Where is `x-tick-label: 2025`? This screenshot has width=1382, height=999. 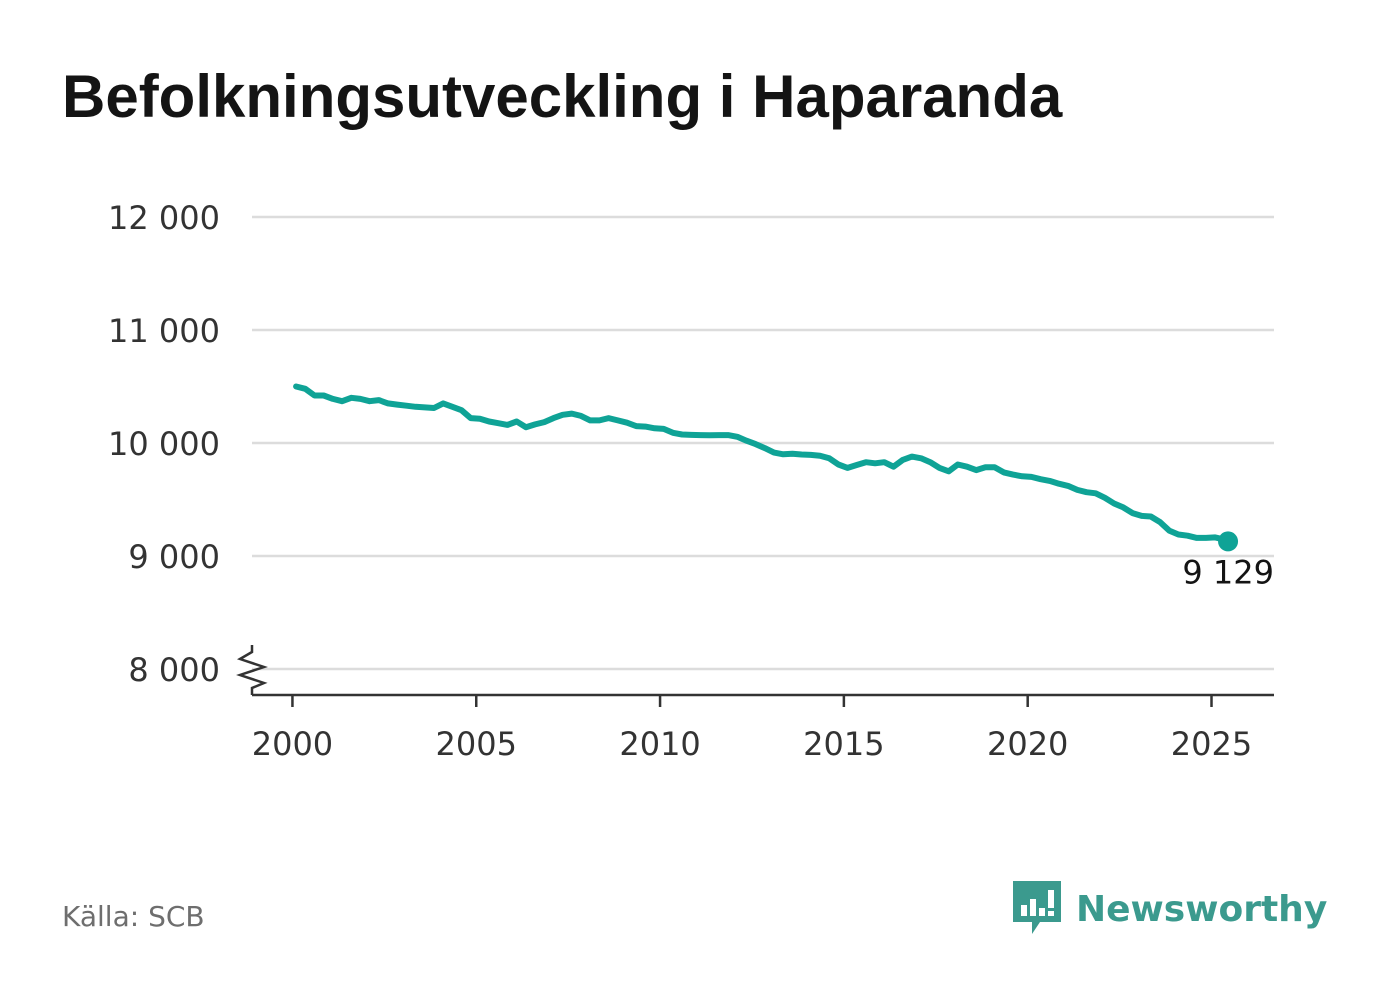
x-tick-label: 2025 is located at coordinates (1211, 744).